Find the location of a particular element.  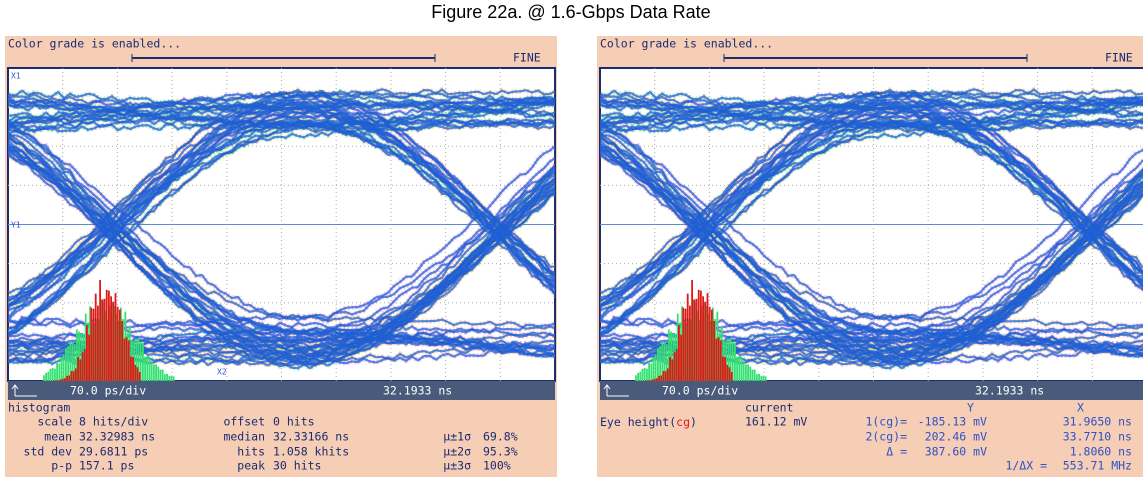

readout-label: p-p is located at coordinates (61, 466).